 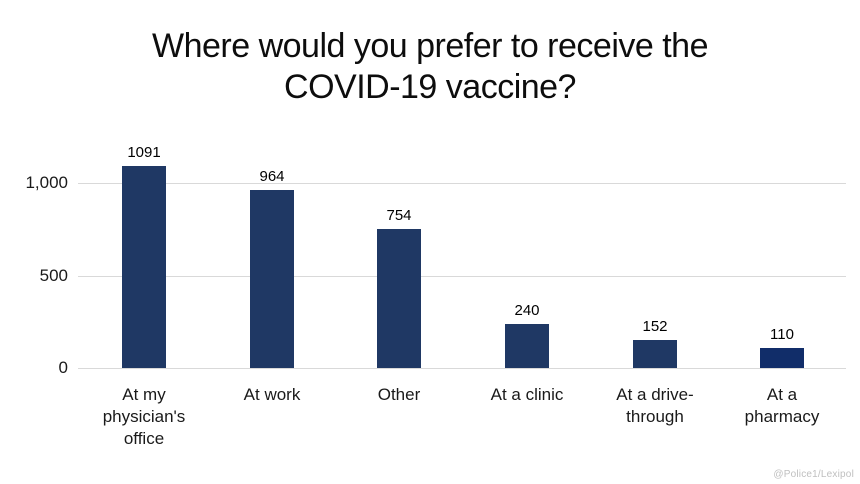 What do you see at coordinates (527, 310) in the screenshot?
I see `bar-value-label: 240` at bounding box center [527, 310].